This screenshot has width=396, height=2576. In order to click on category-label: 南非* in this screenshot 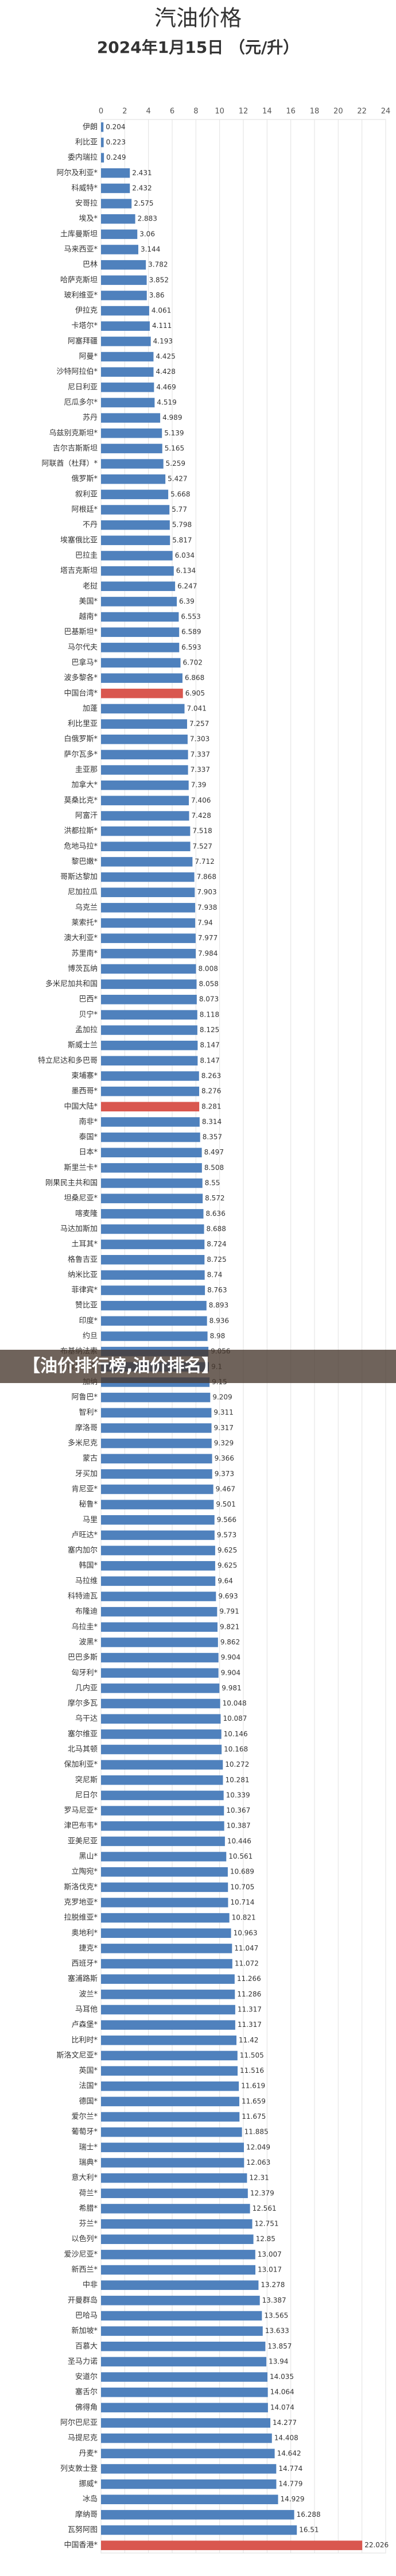, I will do `click(89, 1121)`.